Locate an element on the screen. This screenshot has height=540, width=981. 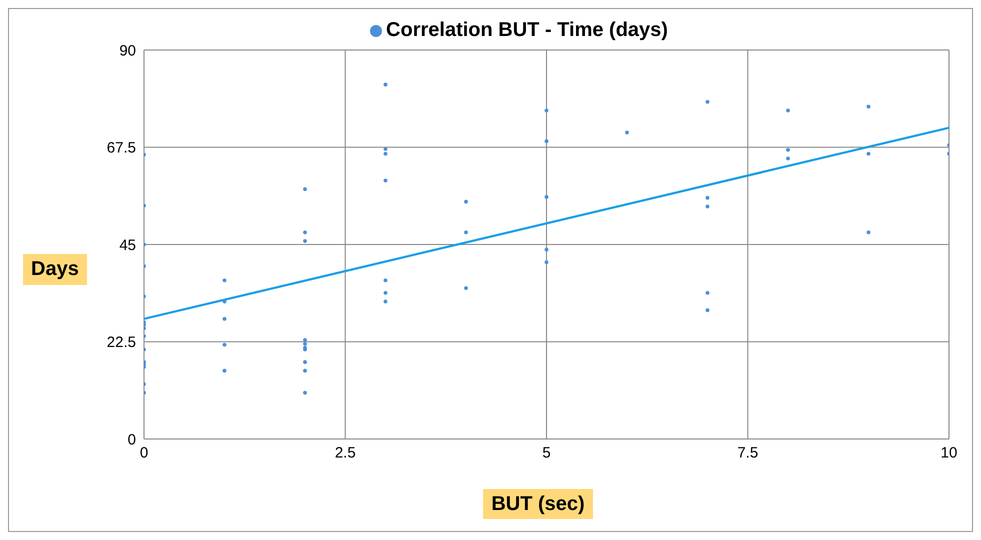
x-tick-label: 0 is located at coordinates (144, 453).